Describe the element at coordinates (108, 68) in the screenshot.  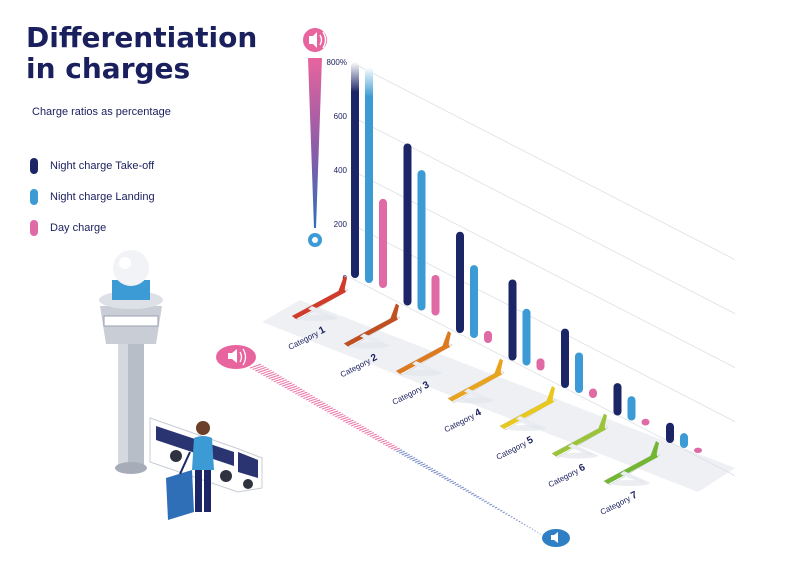
I see `title-line-2: in charges` at that location.